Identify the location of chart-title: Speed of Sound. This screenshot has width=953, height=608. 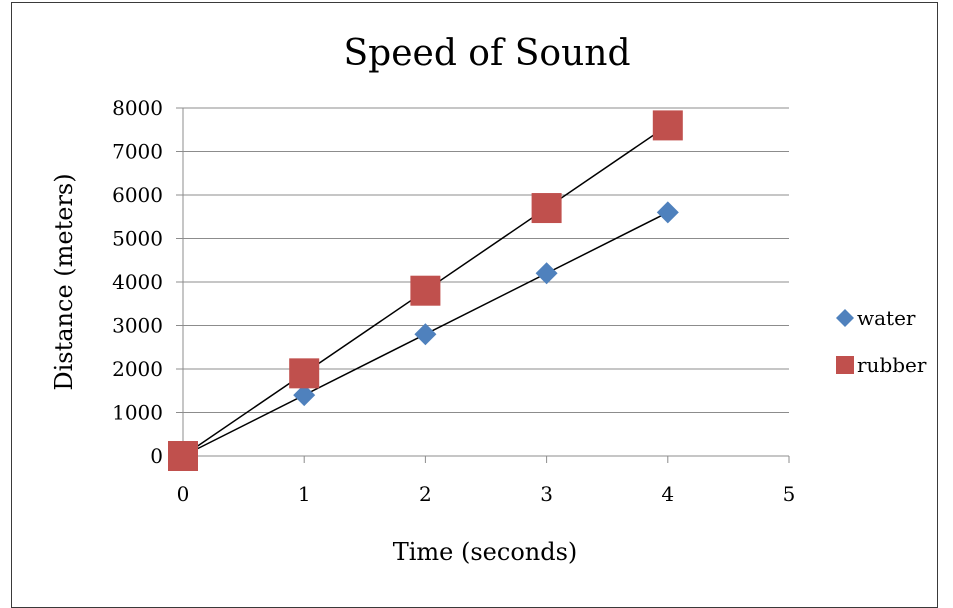
(487, 53).